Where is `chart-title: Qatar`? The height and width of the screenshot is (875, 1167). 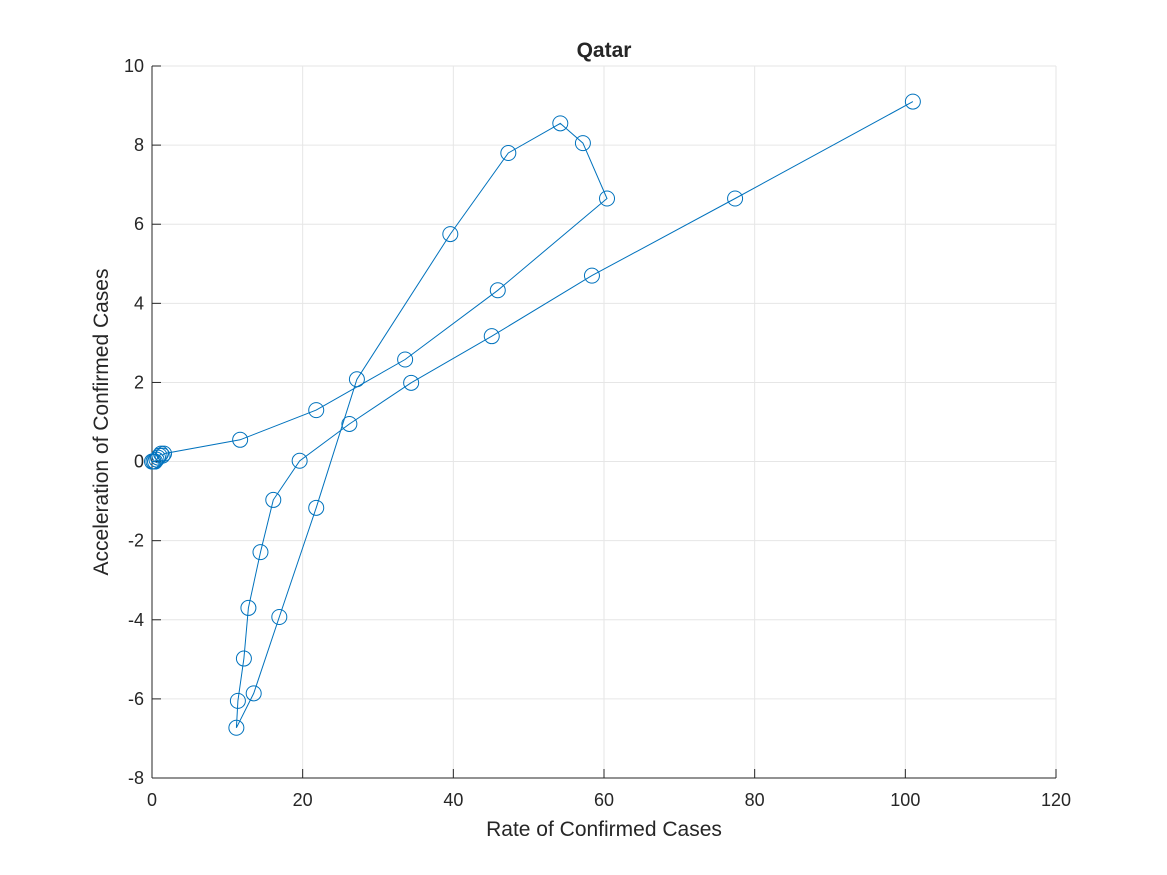
chart-title: Qatar is located at coordinates (604, 50).